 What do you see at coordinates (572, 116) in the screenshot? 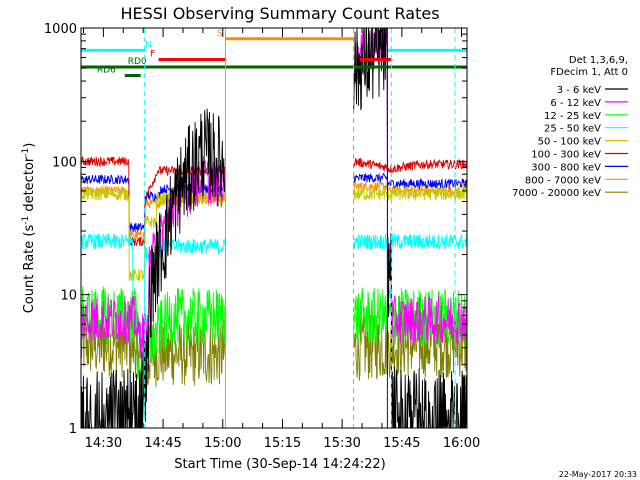
I see `legend-label: 12 - 25 keV` at bounding box center [572, 116].